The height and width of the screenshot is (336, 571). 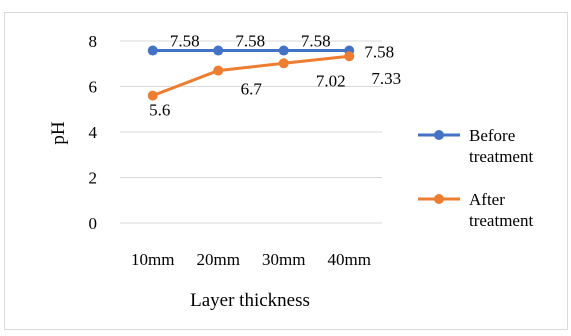 I want to click on y-axis-ticks: 0 2 4 6 8, so click(x=93, y=132).